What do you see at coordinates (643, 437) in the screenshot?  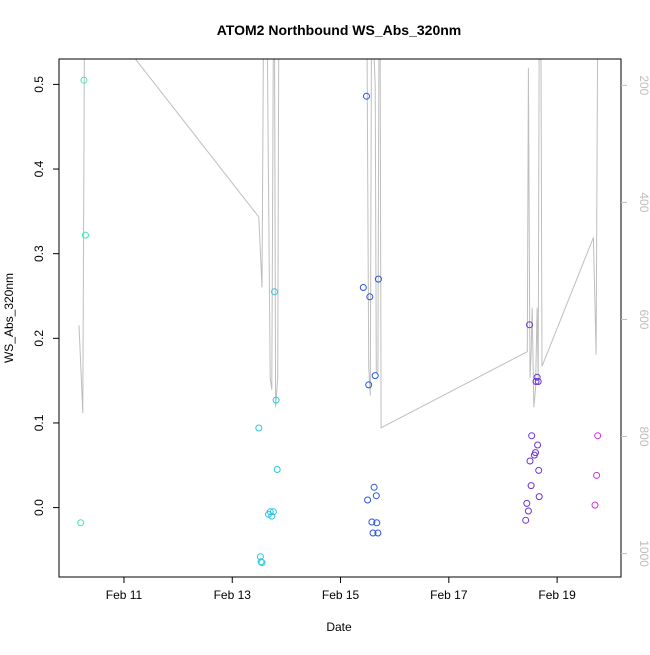 I see `y2-tick-label: 800` at bounding box center [643, 437].